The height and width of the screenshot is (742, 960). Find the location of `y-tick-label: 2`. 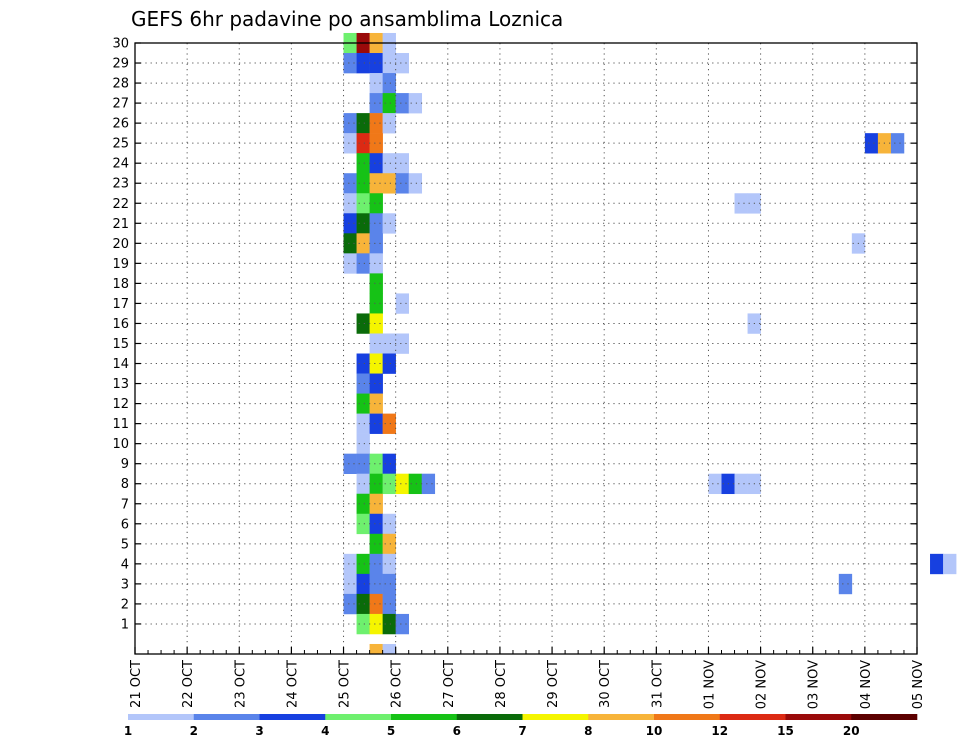

y-tick-label: 2 is located at coordinates (125, 604).